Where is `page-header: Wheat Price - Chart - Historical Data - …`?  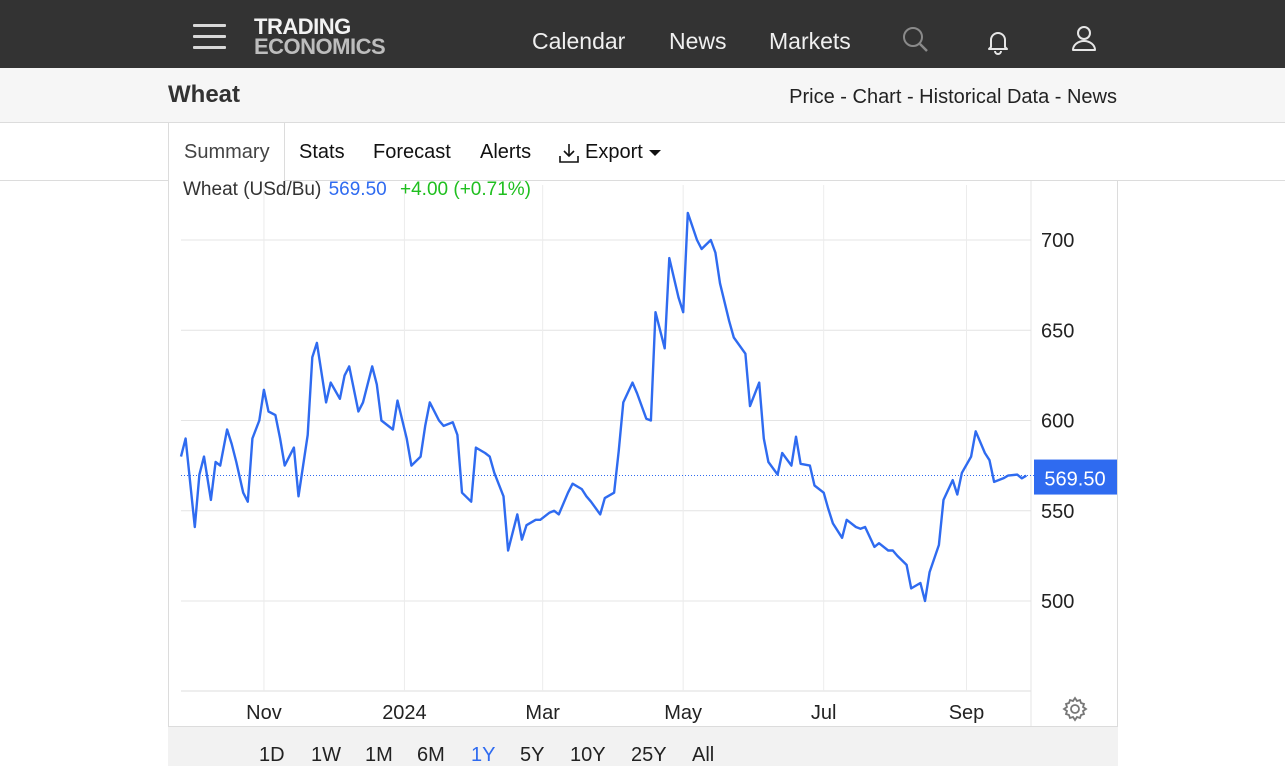
page-header: Wheat Price - Chart - Historical Data - … is located at coordinates (642, 95).